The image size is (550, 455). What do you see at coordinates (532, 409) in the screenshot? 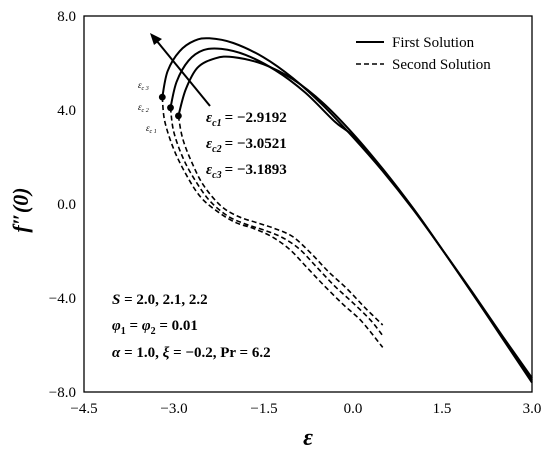
I see `x-tick-label: 3.0` at bounding box center [532, 409].